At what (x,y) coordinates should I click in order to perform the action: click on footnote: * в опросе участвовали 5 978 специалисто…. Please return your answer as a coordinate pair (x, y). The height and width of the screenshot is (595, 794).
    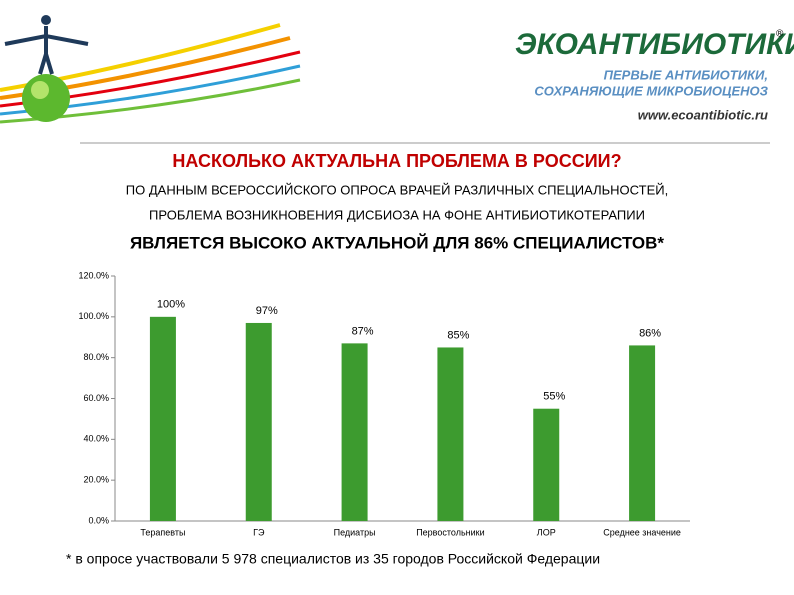
    Looking at the image, I should click on (333, 559).